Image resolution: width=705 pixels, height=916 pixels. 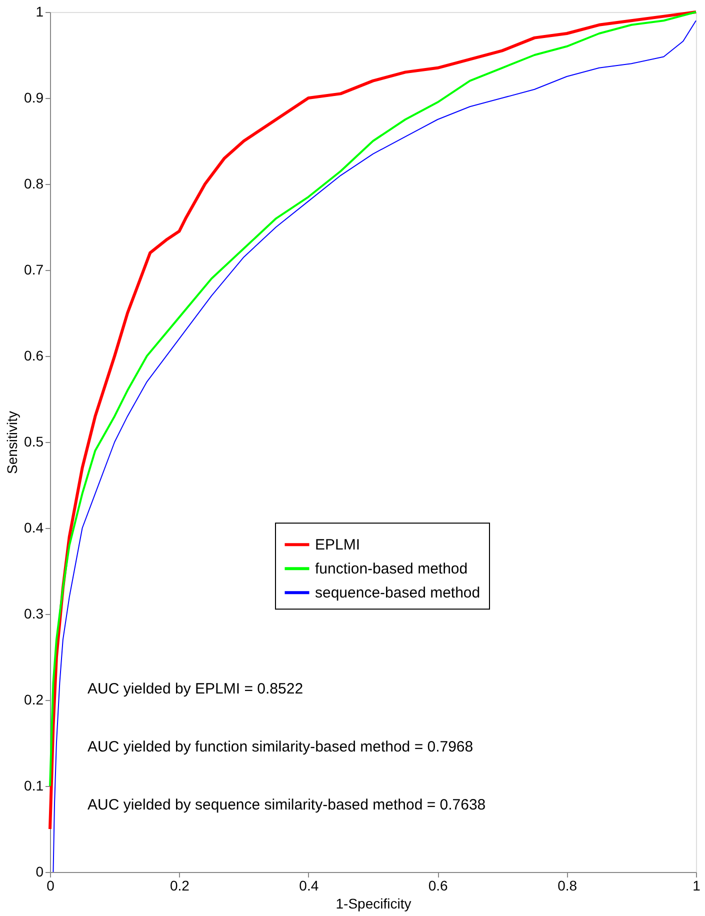 What do you see at coordinates (34, 356) in the screenshot?
I see `y-tick-label: 0.6` at bounding box center [34, 356].